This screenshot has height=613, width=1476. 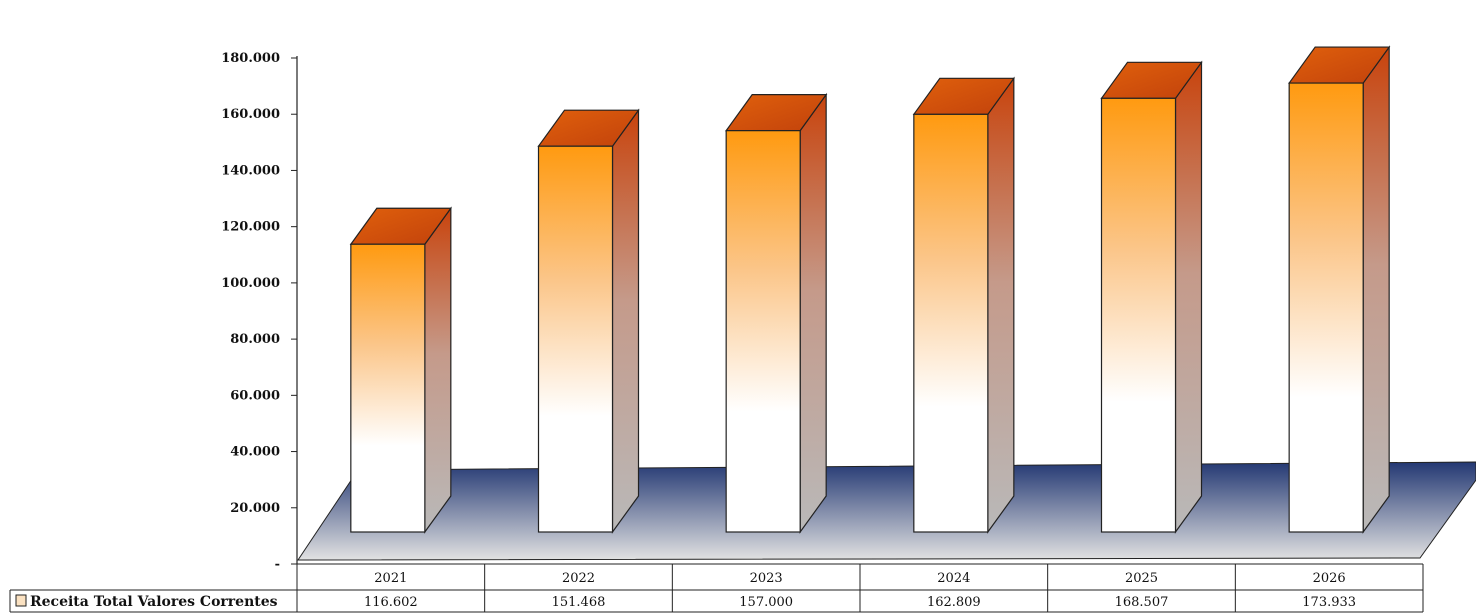 I want to click on y-tick-label: 40.000, so click(x=255, y=452).